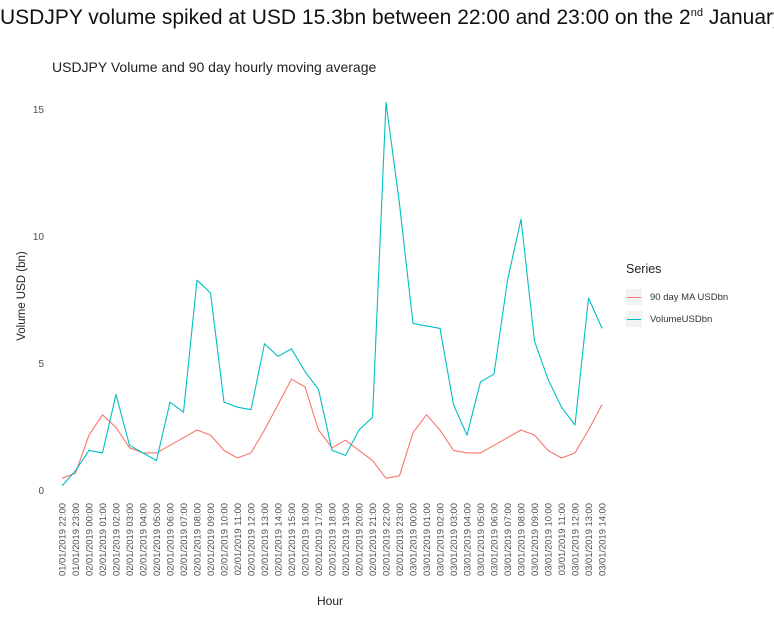  Describe the element at coordinates (41, 364) in the screenshot. I see `y-tick-label: 5` at that location.